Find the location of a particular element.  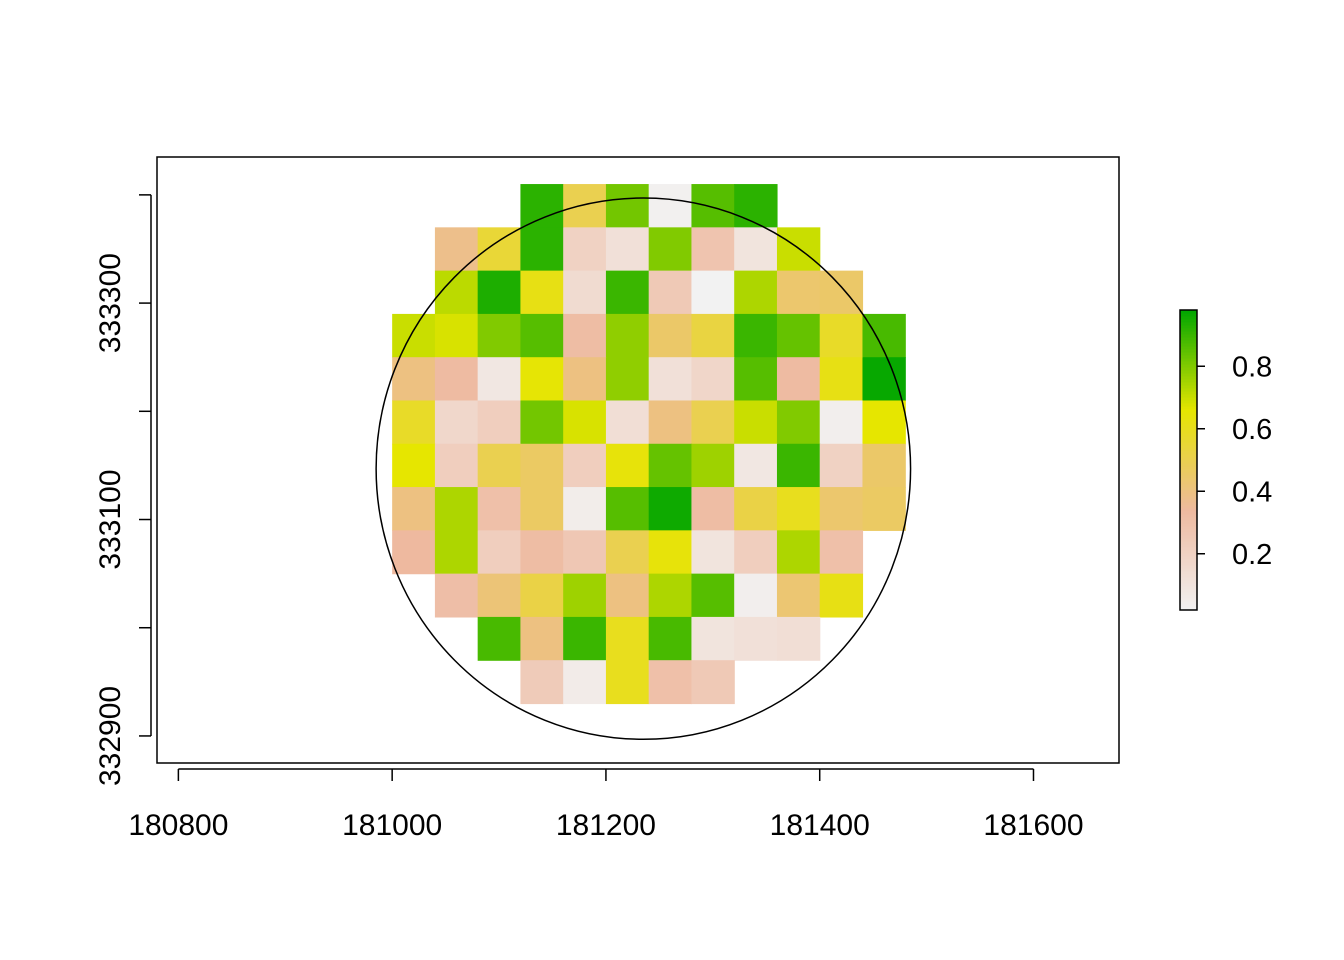

x-tick-label: 180800 is located at coordinates (178, 825).